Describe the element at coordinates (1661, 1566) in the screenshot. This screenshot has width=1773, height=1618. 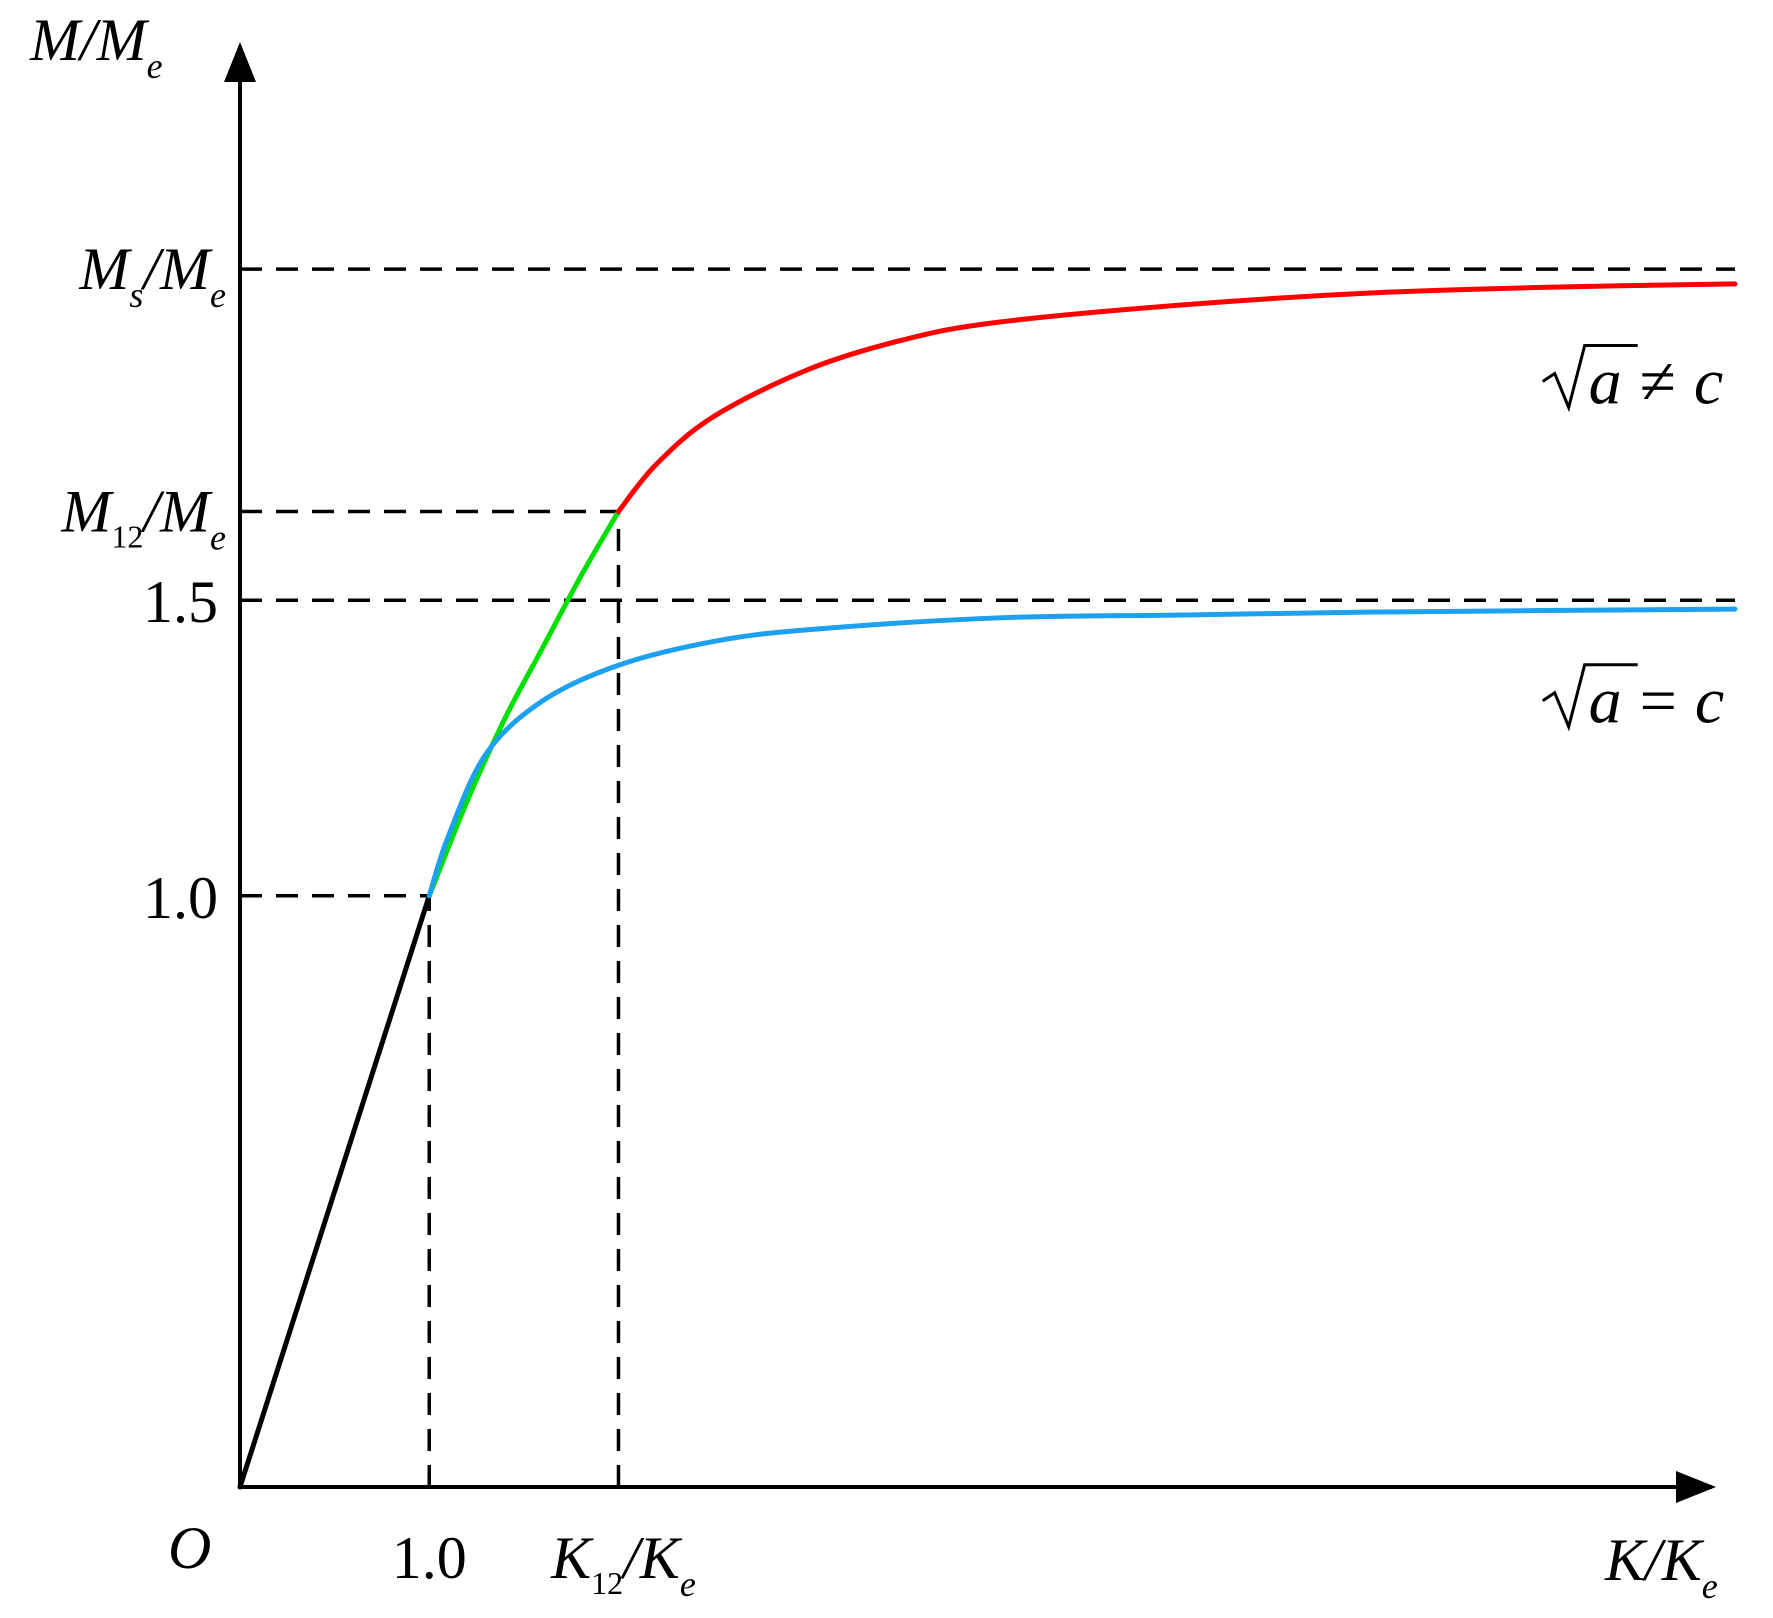
I see `x-axis-label: K/Ke` at that location.